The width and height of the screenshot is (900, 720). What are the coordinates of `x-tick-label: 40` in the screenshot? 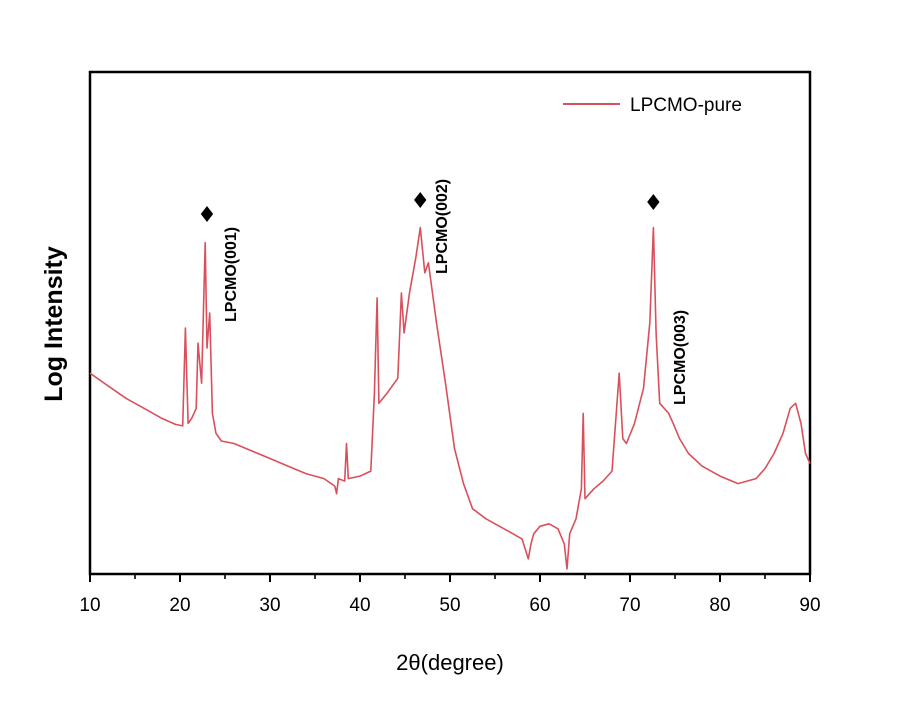 It's located at (359, 605).